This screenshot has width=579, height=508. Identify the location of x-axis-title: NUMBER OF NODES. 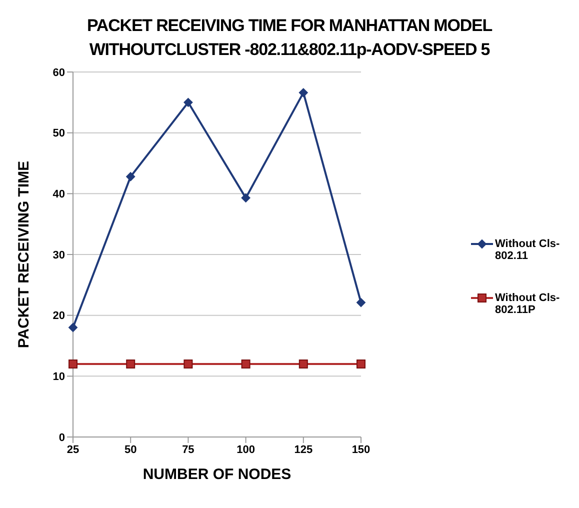
(217, 474).